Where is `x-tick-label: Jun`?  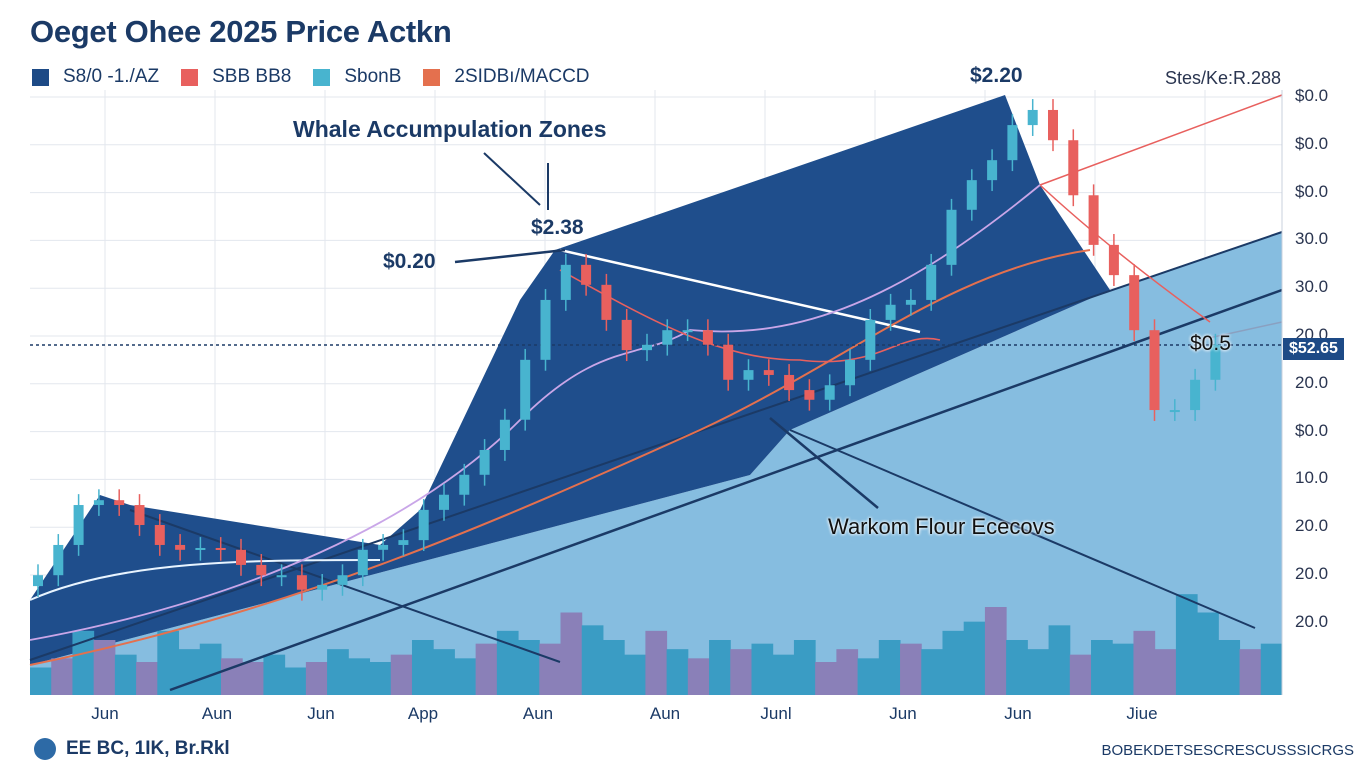
x-tick-label: Jun is located at coordinates (903, 713).